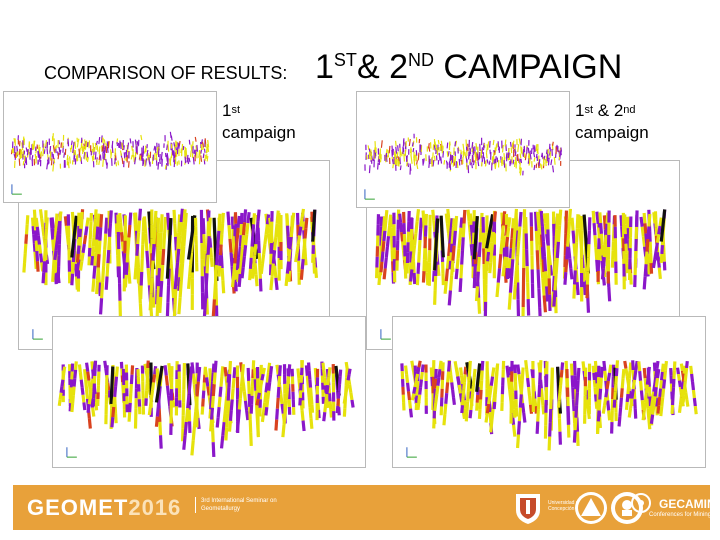 The height and width of the screenshot is (540, 720). Describe the element at coordinates (580, 110) in the screenshot. I see `right-caption-num1: 1` at that location.